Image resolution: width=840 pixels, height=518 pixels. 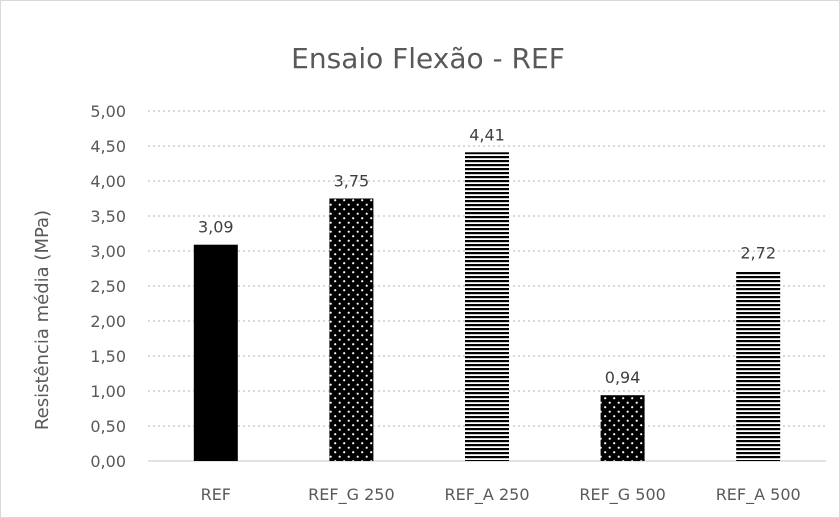 What do you see at coordinates (216, 227) in the screenshot?
I see `data-label: 3,09` at bounding box center [216, 227].